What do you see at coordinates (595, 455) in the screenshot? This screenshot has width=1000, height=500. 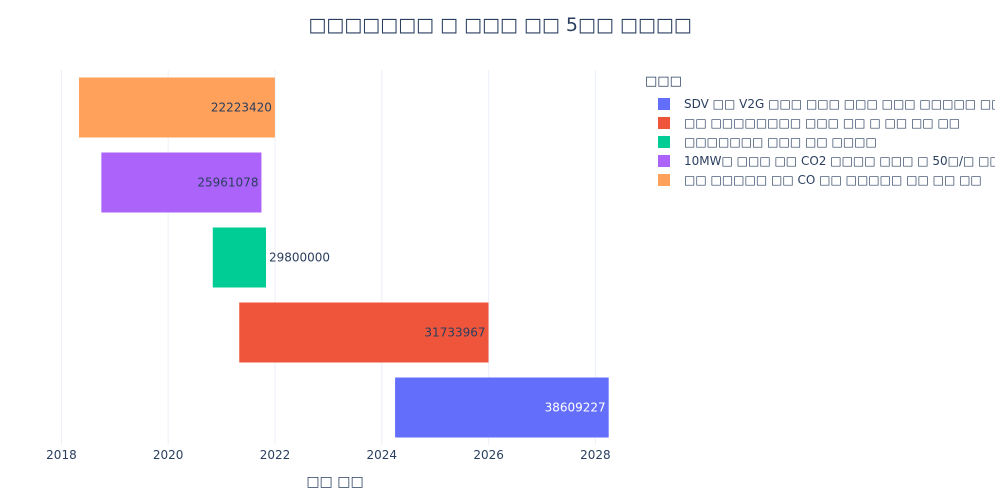 I see `x-tick-label: 2028` at bounding box center [595, 455].